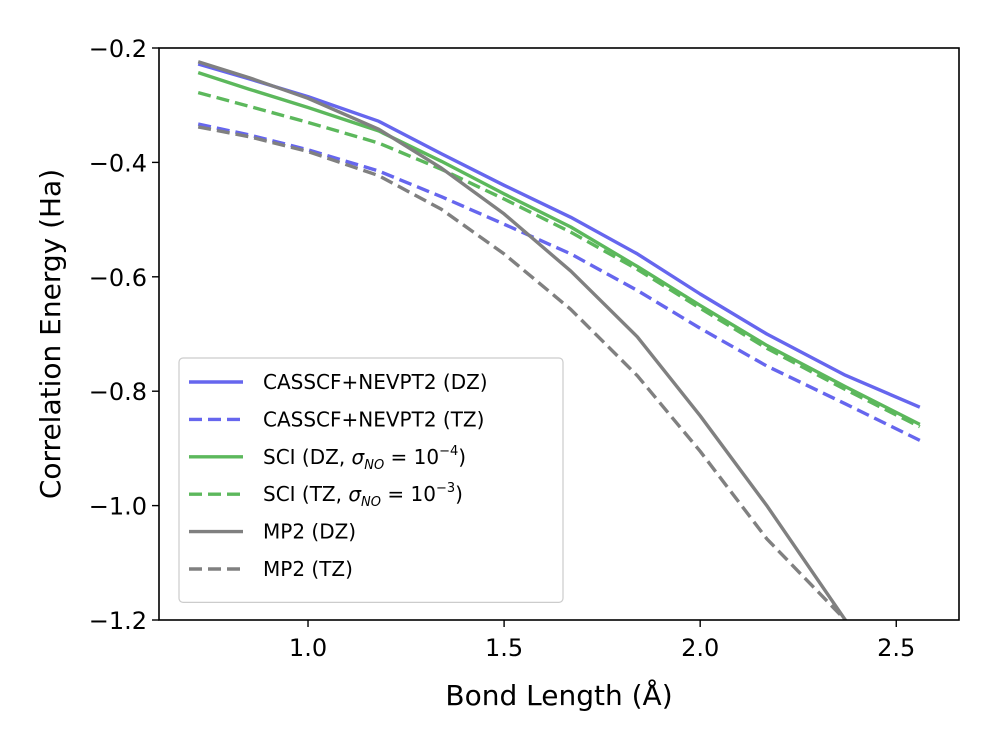 This screenshot has width=996, height=747. What do you see at coordinates (118, 621) in the screenshot?
I see `y-tick-label: −1.2` at bounding box center [118, 621].